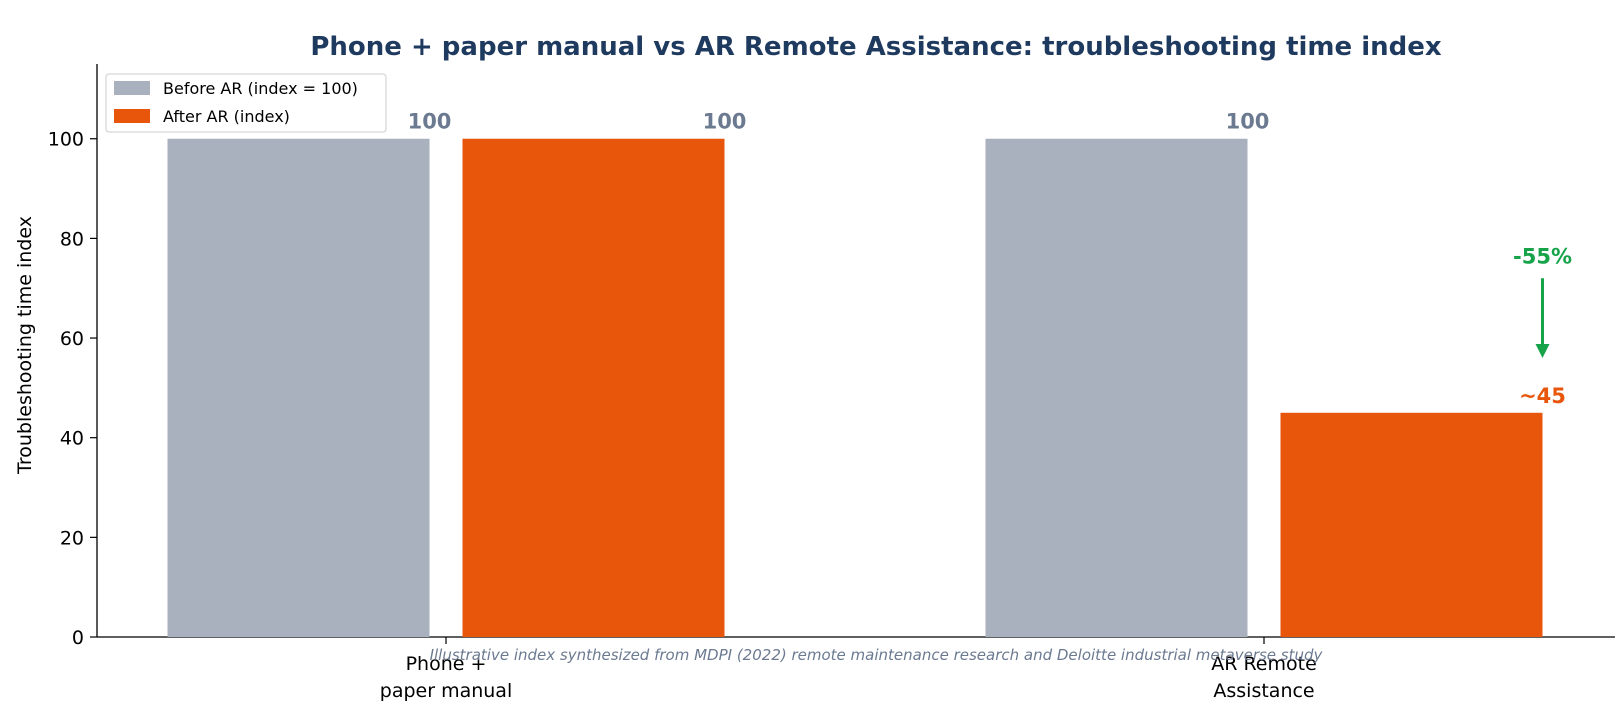  What do you see at coordinates (1542, 396) in the screenshot?
I see `bar-value-label: ~45` at bounding box center [1542, 396].